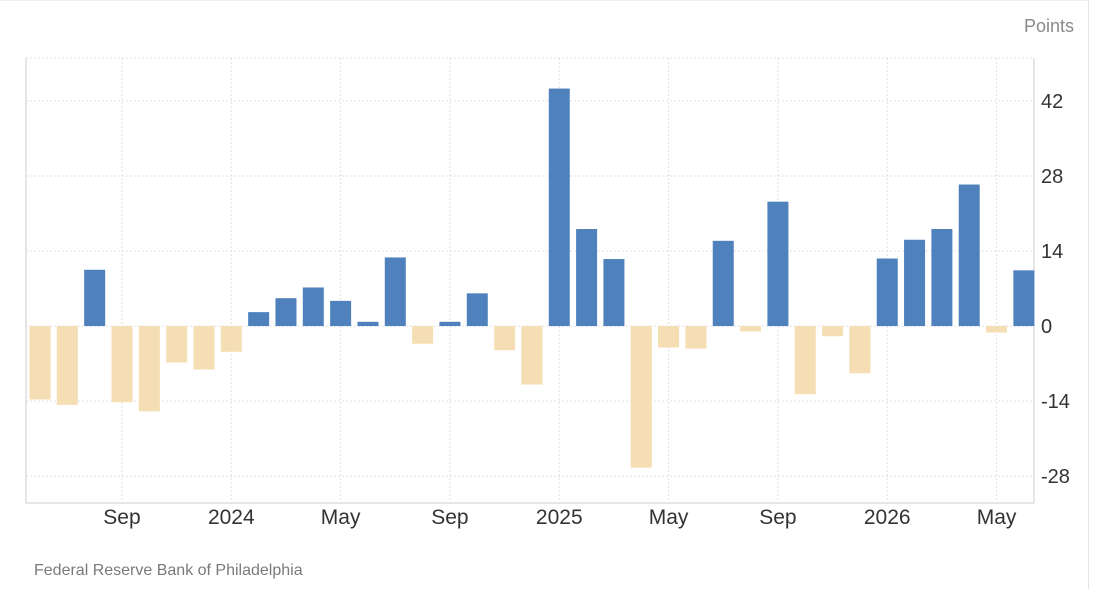  I want to click on y-tick-label: 14, so click(1052, 252).